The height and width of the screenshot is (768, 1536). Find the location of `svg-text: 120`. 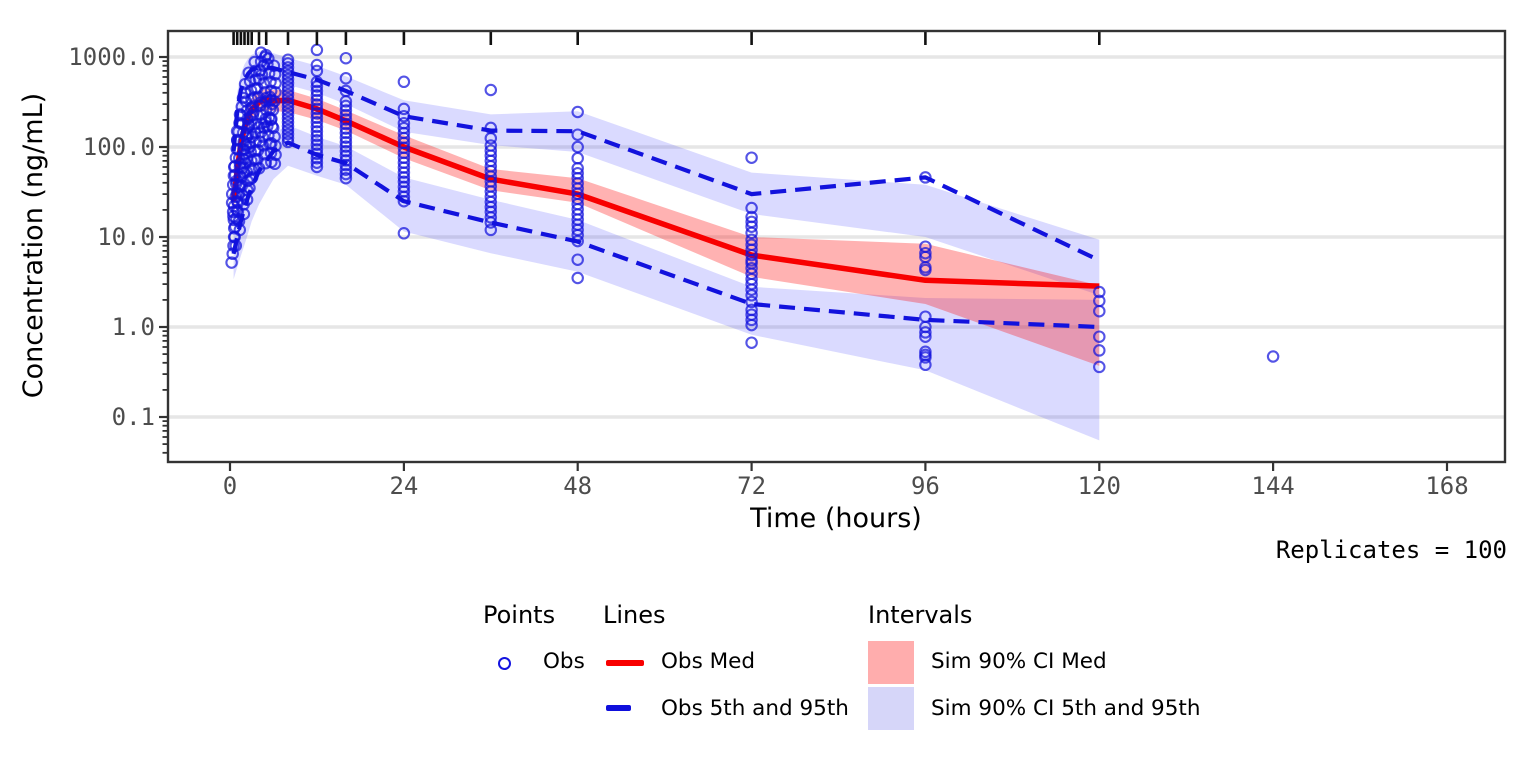

svg-text: 120 is located at coordinates (1099, 486).